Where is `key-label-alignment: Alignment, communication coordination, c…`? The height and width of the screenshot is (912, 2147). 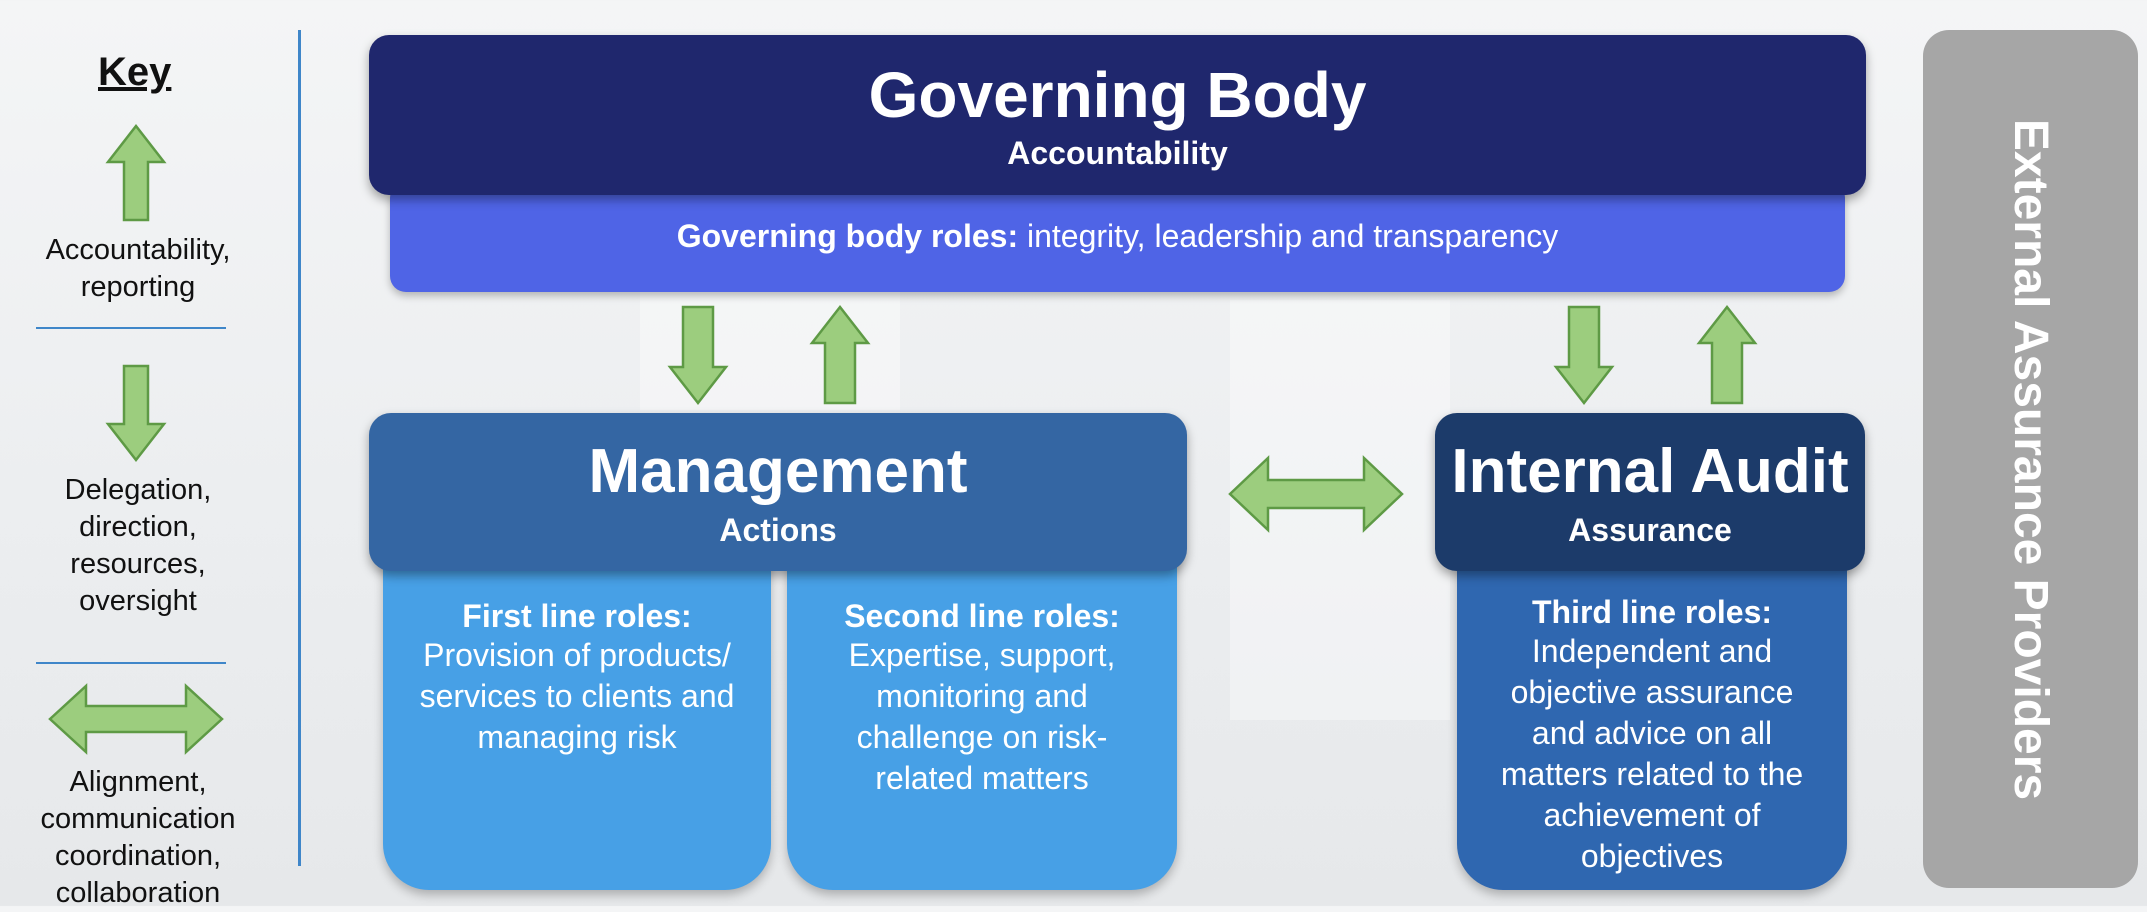 key-label-alignment: Alignment, communication coordination, c… is located at coordinates (138, 837).